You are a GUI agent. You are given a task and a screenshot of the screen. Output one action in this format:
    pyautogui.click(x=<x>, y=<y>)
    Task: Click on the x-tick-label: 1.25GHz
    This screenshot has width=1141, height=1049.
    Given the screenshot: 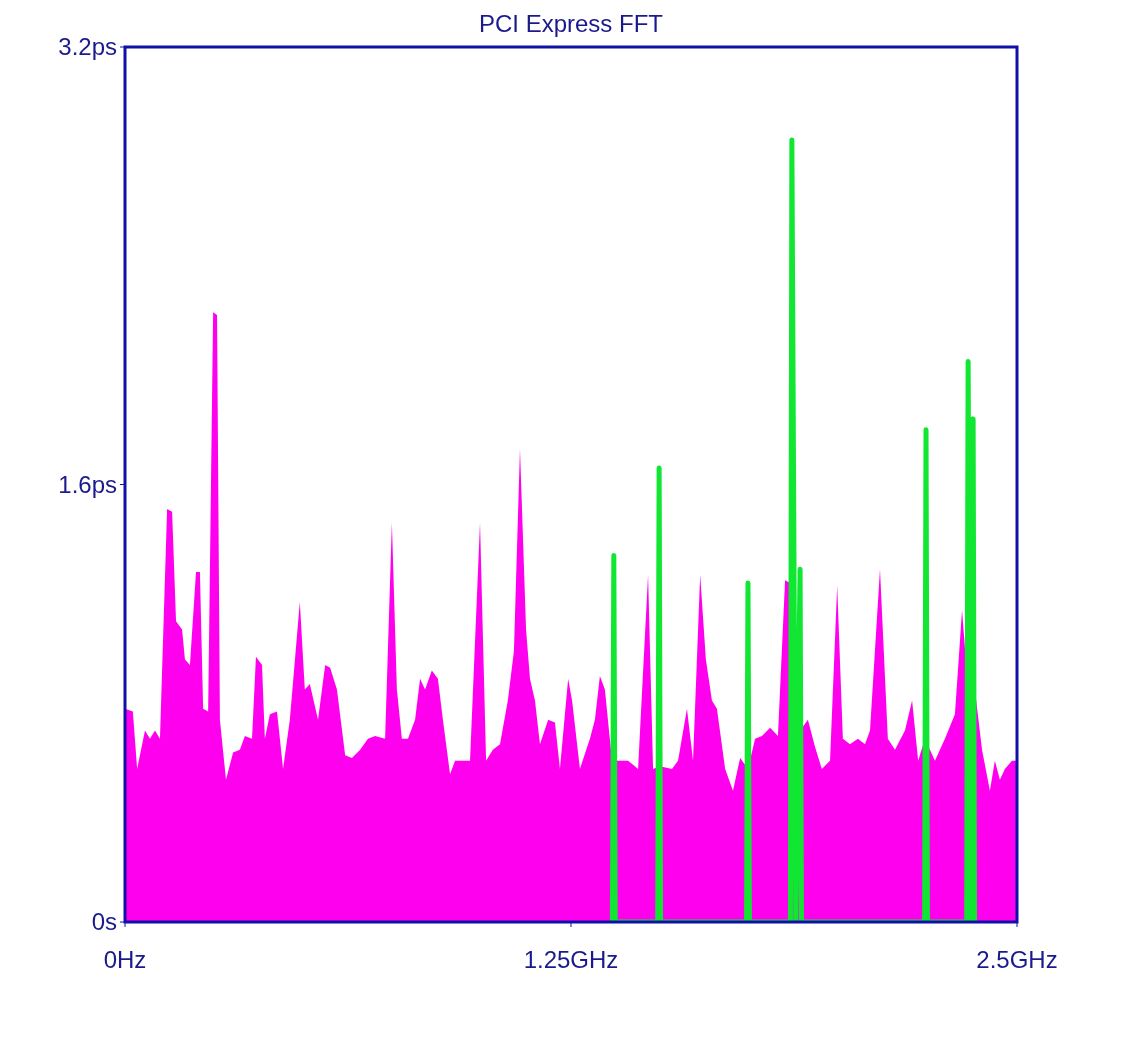 What is the action you would take?
    pyautogui.click(x=571, y=959)
    